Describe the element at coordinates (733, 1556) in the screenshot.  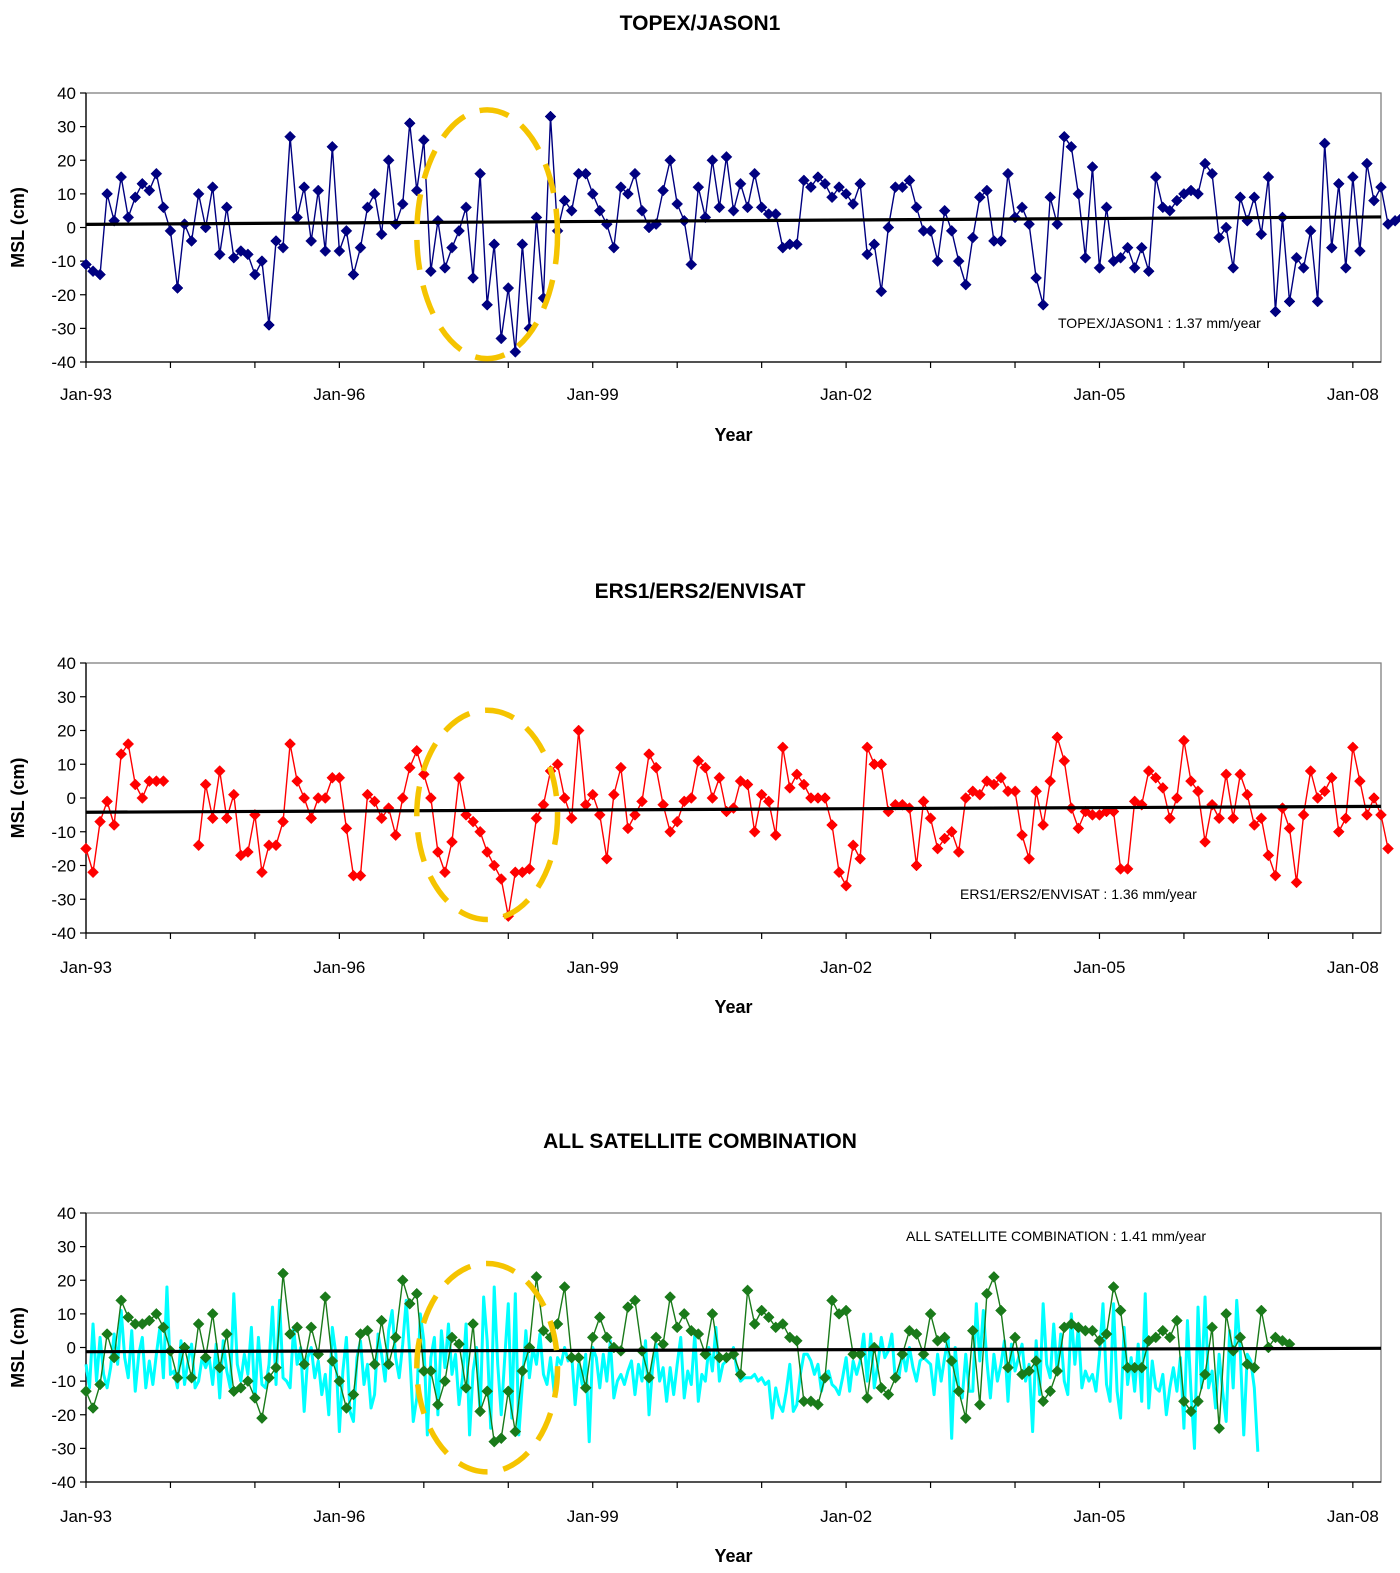
I see `x-axis-label: Year` at that location.